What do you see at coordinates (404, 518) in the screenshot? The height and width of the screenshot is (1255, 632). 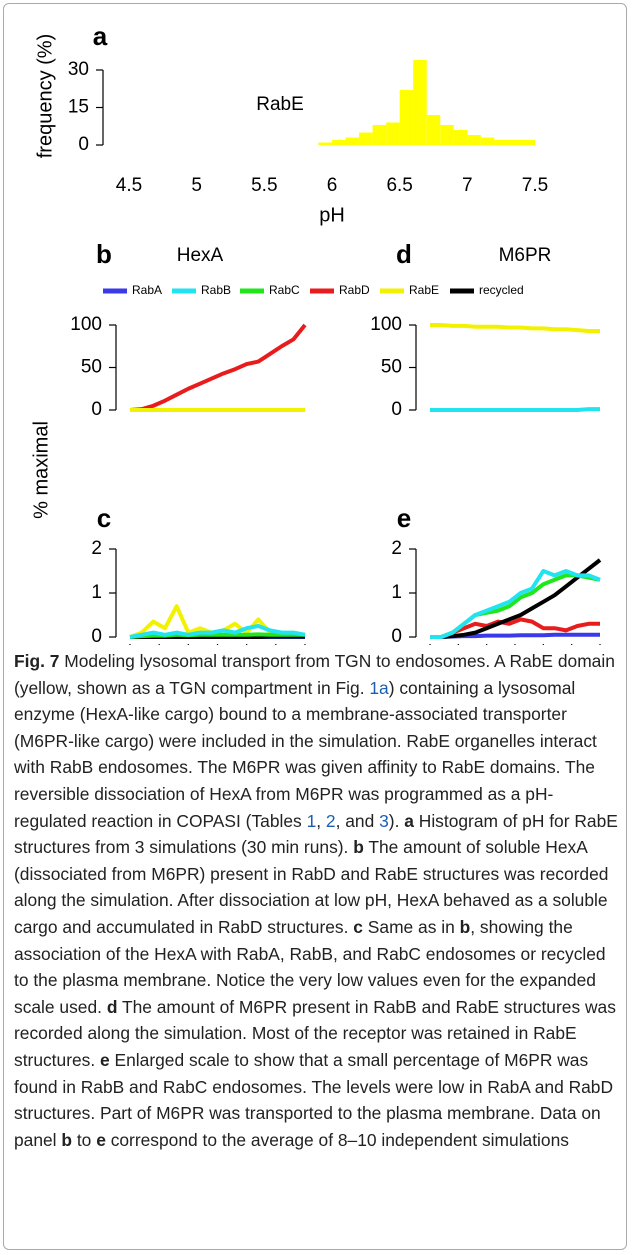 I see `panel-label: e` at bounding box center [404, 518].